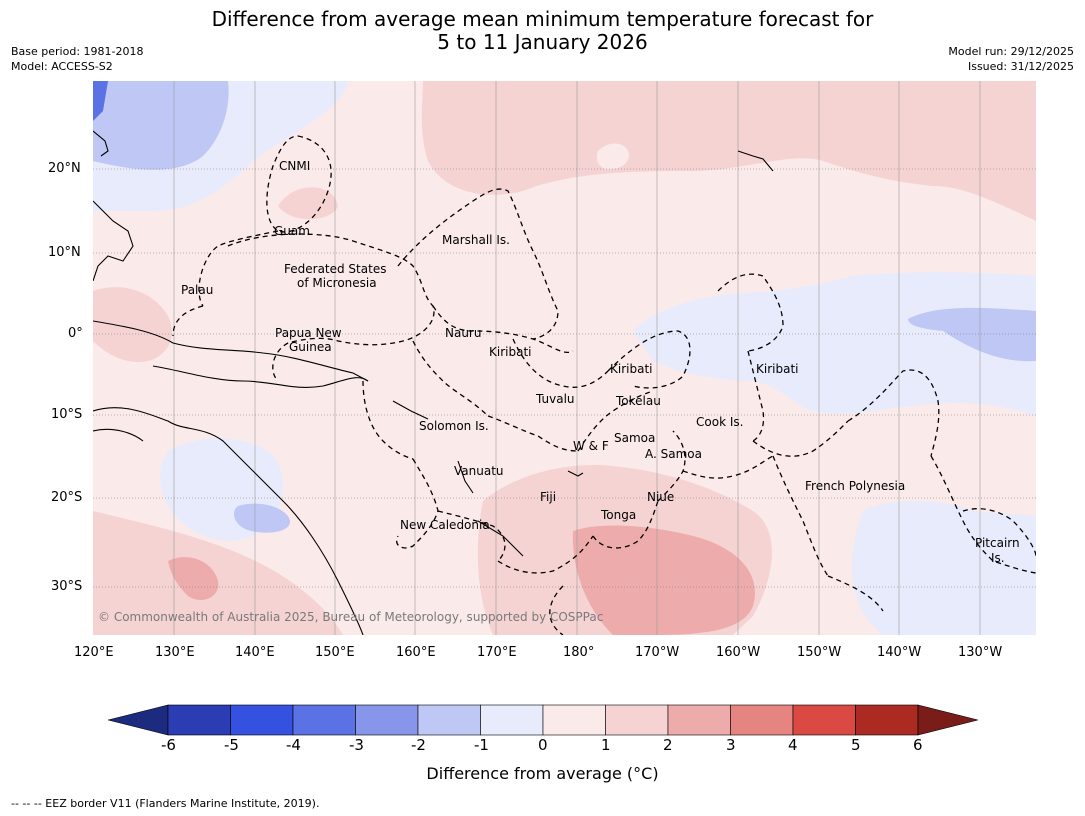 This screenshot has height=816, width=1085. I want to click on lat-tick: 0°, so click(75, 333).